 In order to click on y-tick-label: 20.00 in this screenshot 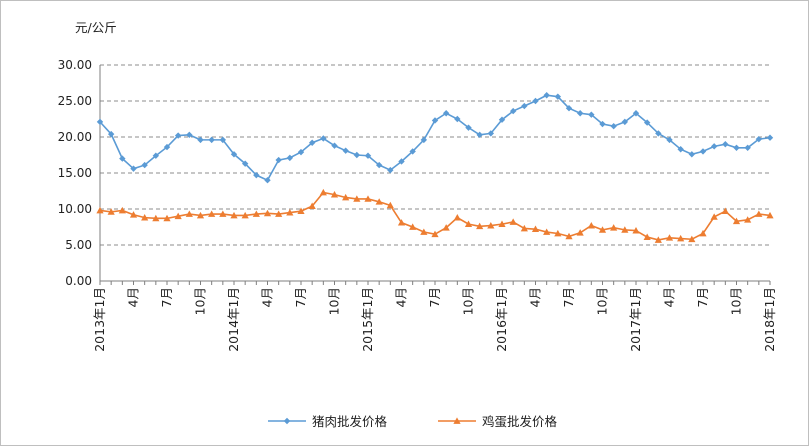, I will do `click(75, 137)`.